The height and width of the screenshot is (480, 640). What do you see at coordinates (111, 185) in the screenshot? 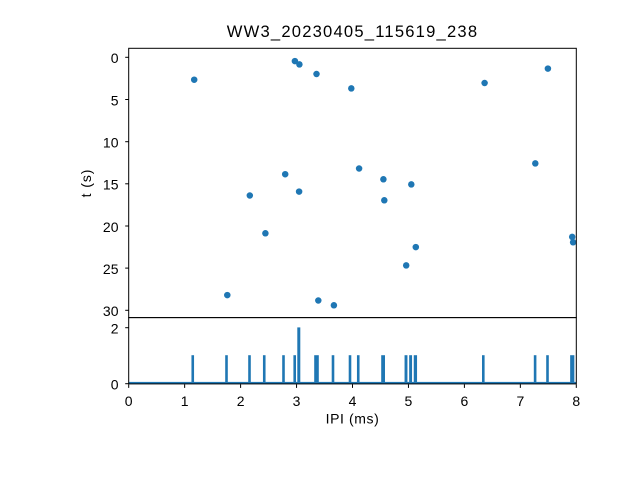
I see `svg-text: 15` at bounding box center [111, 185].